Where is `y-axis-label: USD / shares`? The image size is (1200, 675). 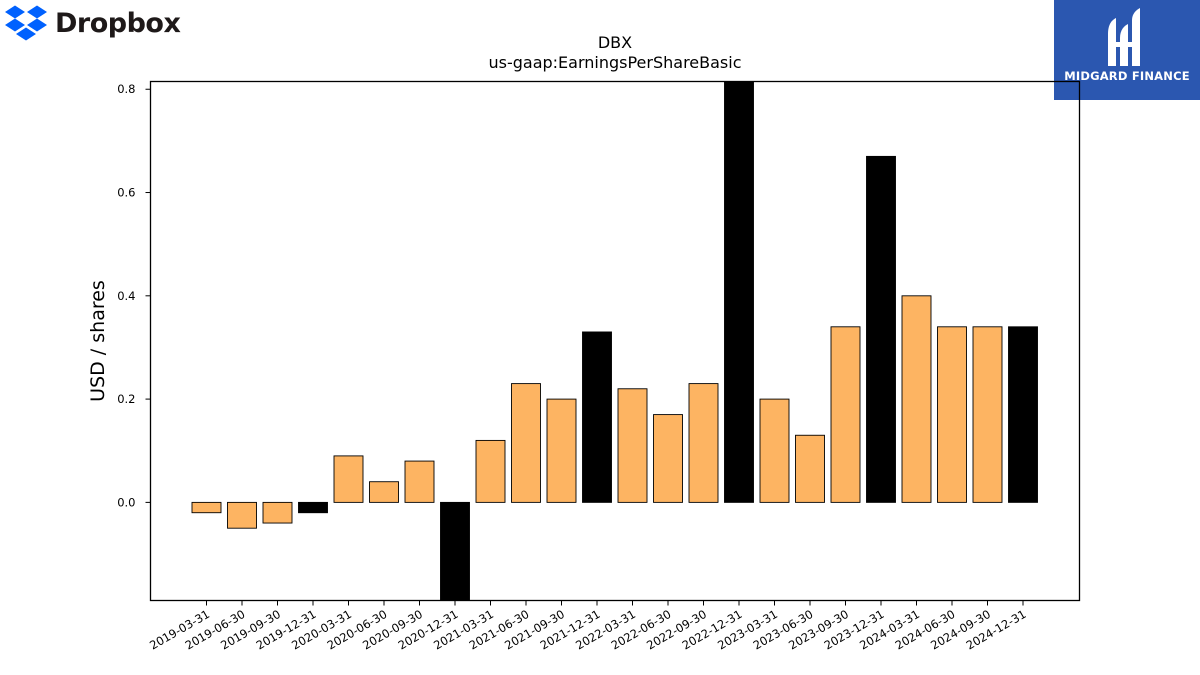 y-axis-label: USD / shares is located at coordinates (98, 341).